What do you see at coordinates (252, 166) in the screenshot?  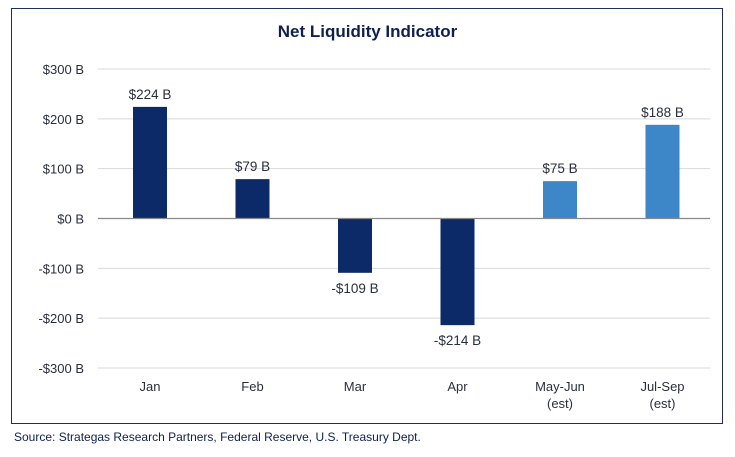 I see `data-label: $79 B` at bounding box center [252, 166].